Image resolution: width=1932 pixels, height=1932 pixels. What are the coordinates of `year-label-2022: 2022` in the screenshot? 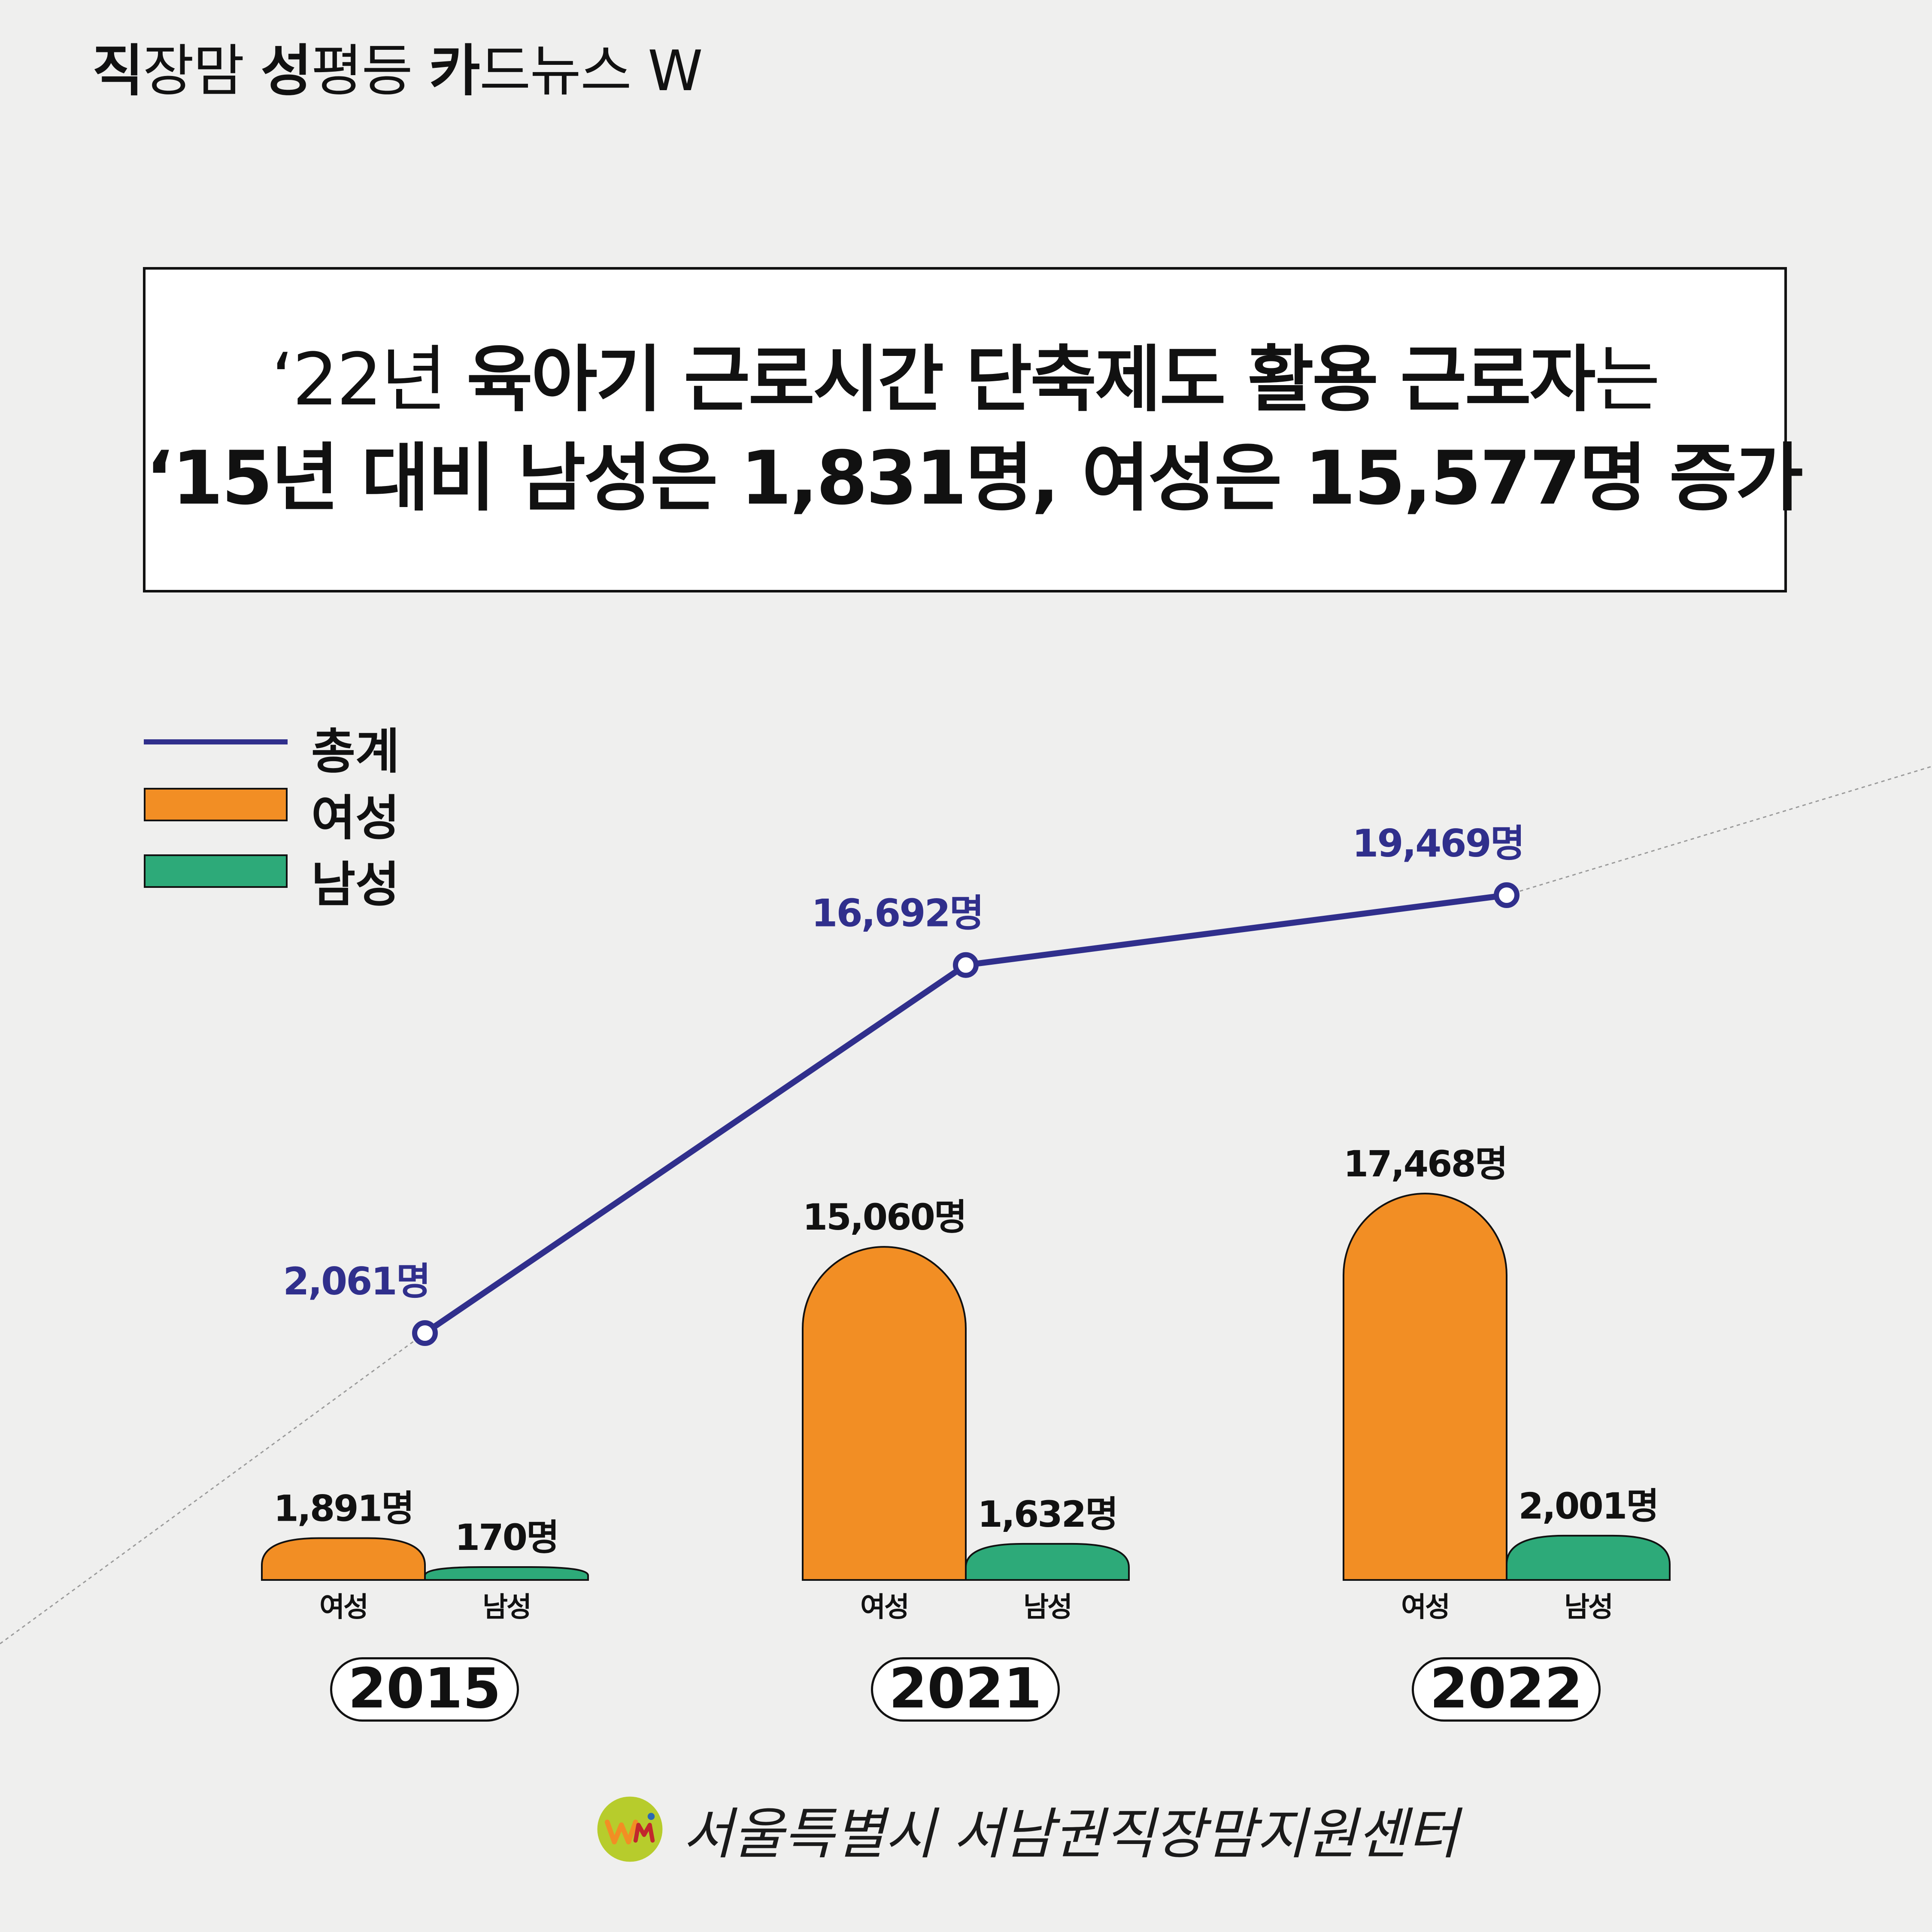 It's located at (1506, 1689).